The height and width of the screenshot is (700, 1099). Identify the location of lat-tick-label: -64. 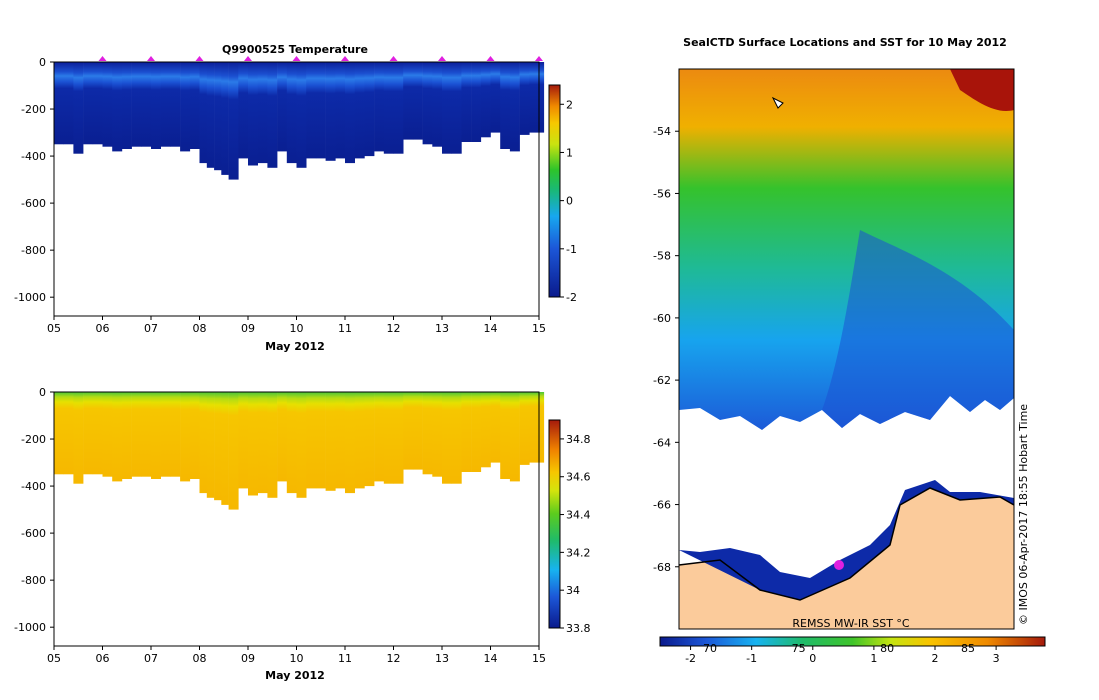
(662, 442).